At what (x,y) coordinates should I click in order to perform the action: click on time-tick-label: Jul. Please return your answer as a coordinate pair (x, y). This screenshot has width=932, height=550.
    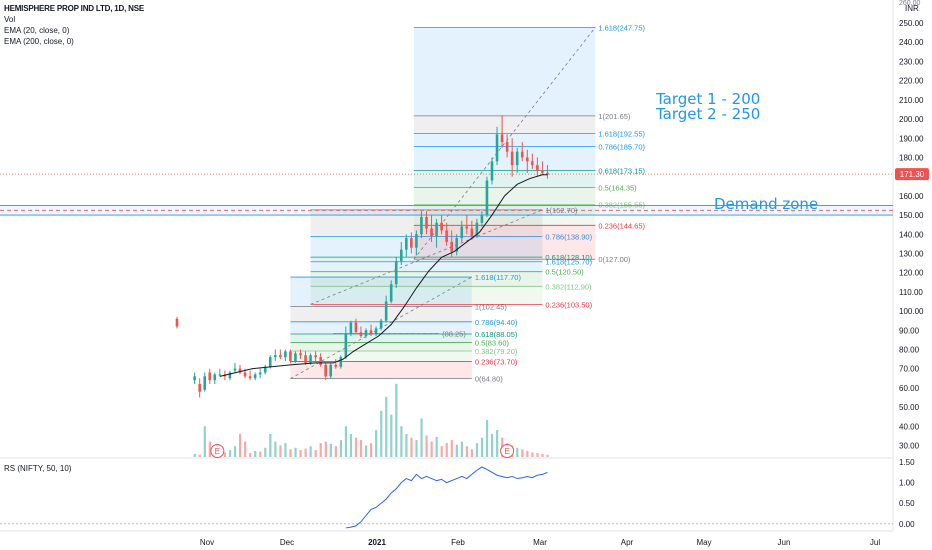
    Looking at the image, I should click on (875, 542).